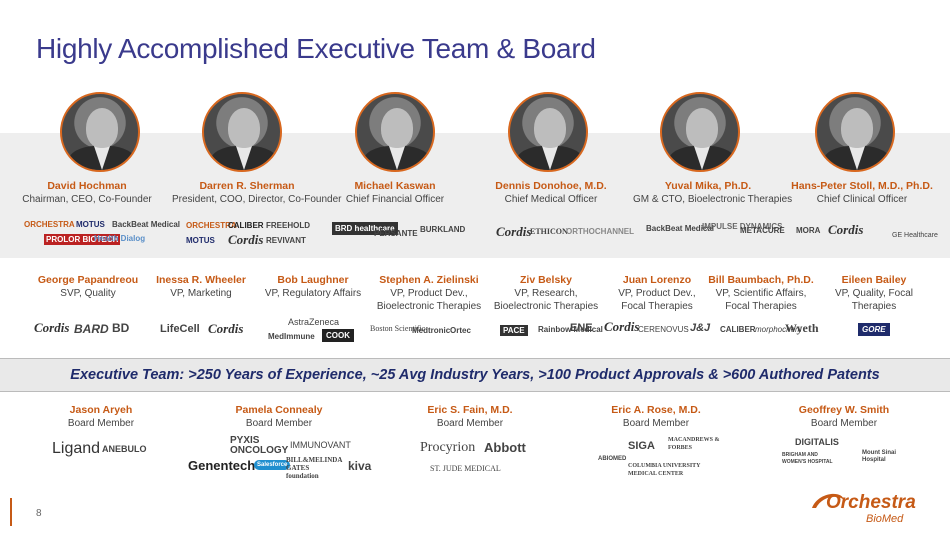 The width and height of the screenshot is (950, 534). Describe the element at coordinates (82, 239) in the screenshot. I see `logo-prolor: PROLOR BIOTECH` at that location.